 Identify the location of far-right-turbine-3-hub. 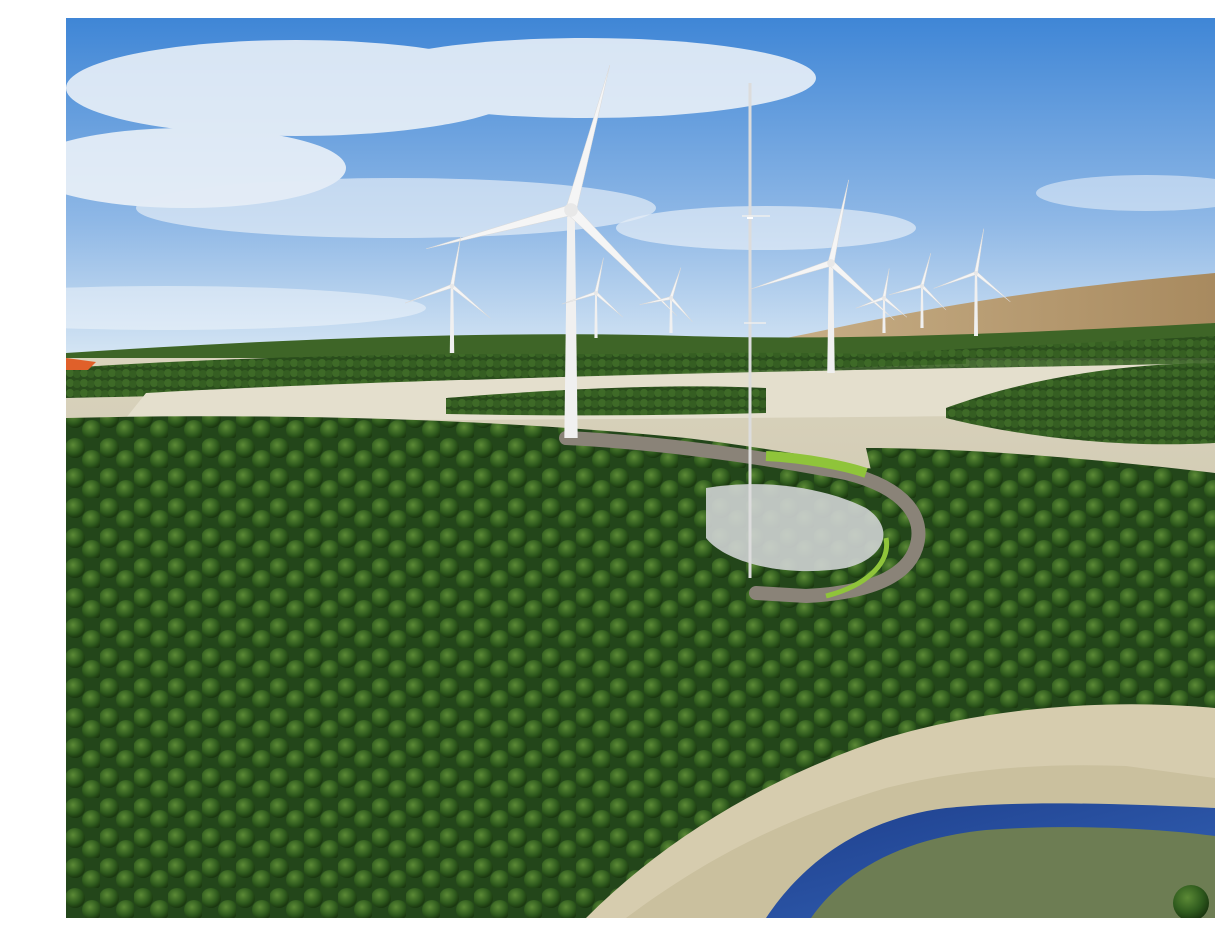
(976, 273).